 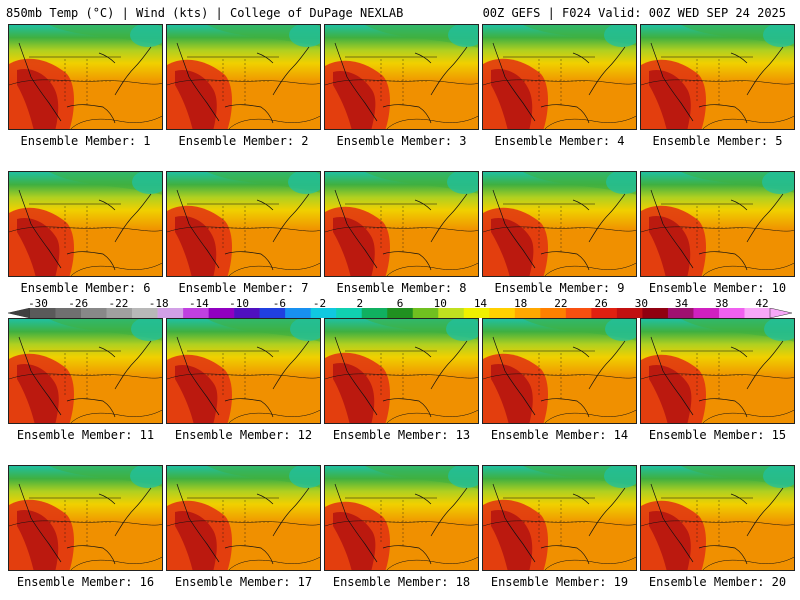 What do you see at coordinates (641, 303) in the screenshot?
I see `colorbar-tick-label: 30` at bounding box center [641, 303].